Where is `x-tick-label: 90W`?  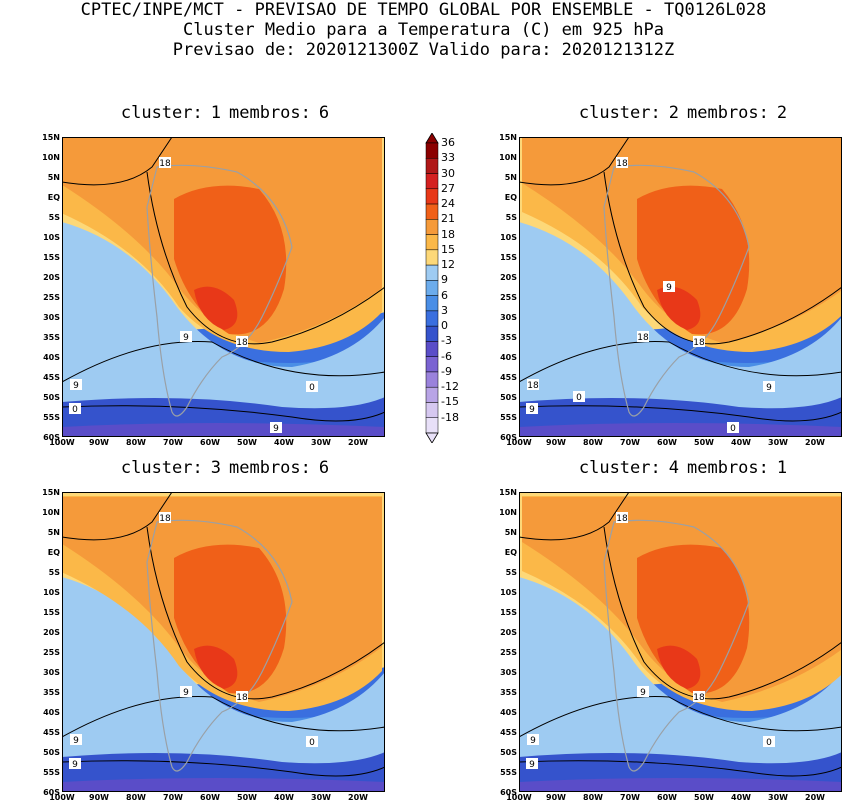
x-tick-label: 90W is located at coordinates (99, 797).